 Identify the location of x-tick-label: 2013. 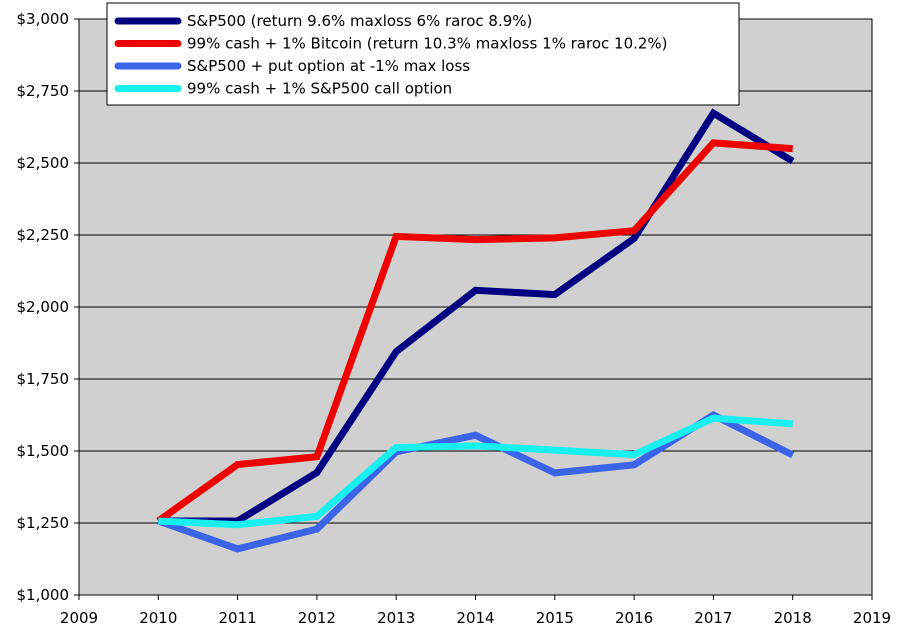
(396, 618).